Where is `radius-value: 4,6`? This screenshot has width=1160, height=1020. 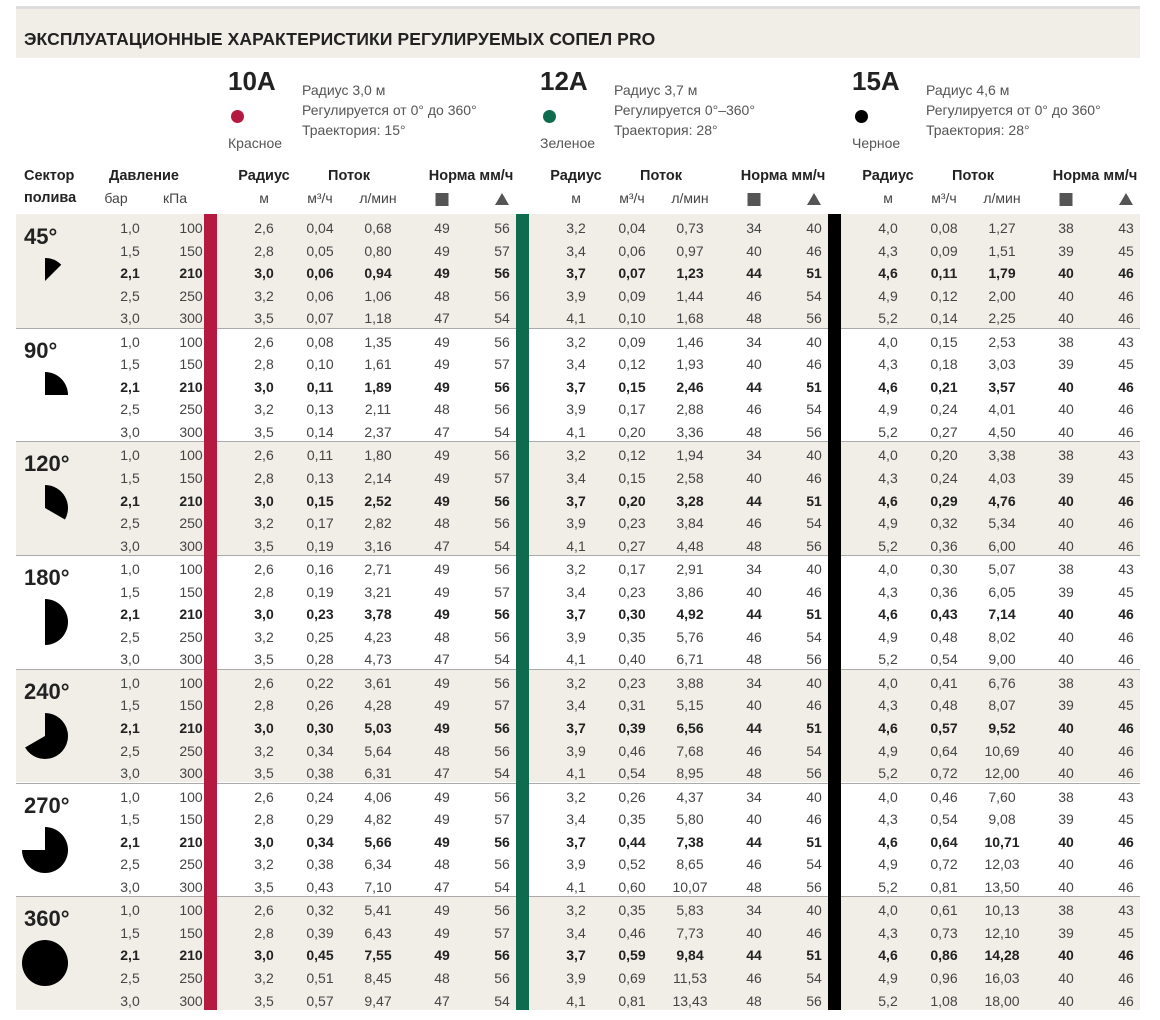 radius-value: 4,6 is located at coordinates (888, 955).